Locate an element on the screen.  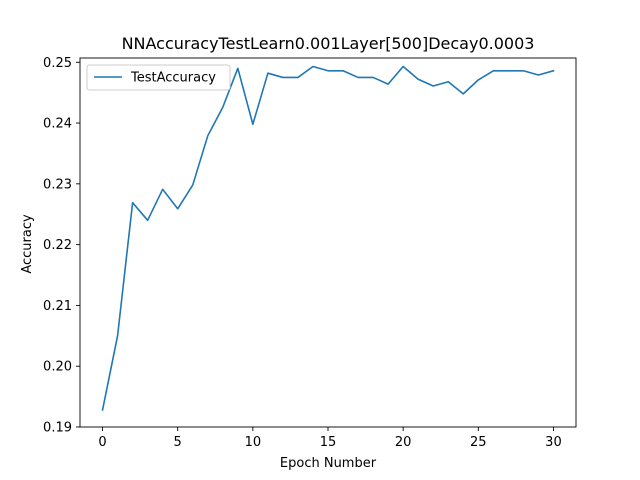
legend: TestAccuracy is located at coordinates (158, 77).